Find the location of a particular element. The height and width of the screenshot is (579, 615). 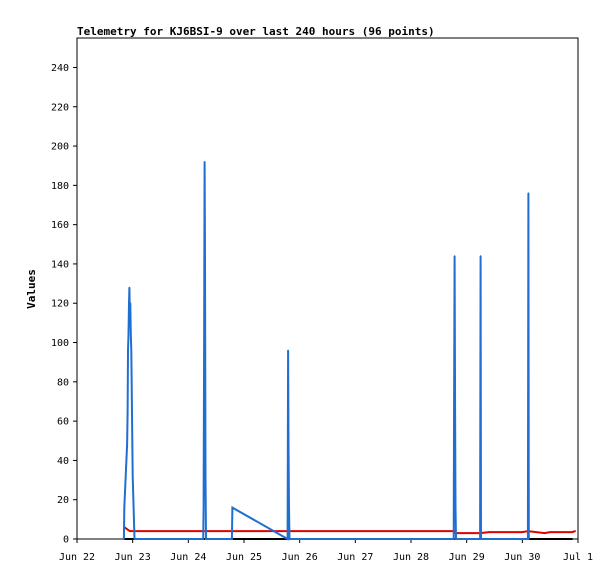

y-tick-label: 200 is located at coordinates (60, 147).